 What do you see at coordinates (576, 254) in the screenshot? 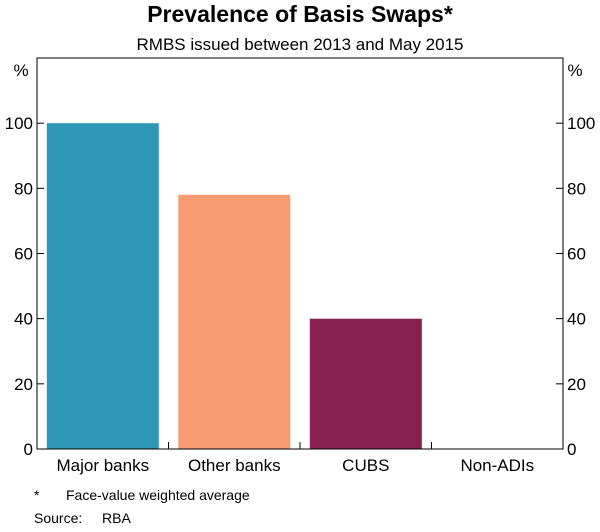
I see `y-tick-label-right: 60` at bounding box center [576, 254].